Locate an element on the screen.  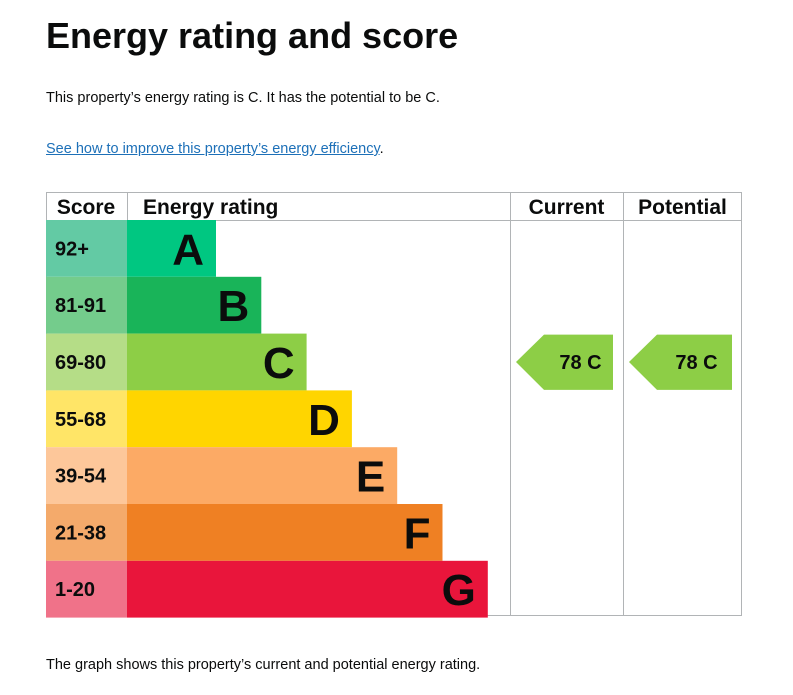
rating-letter-a: A is located at coordinates (188, 249).